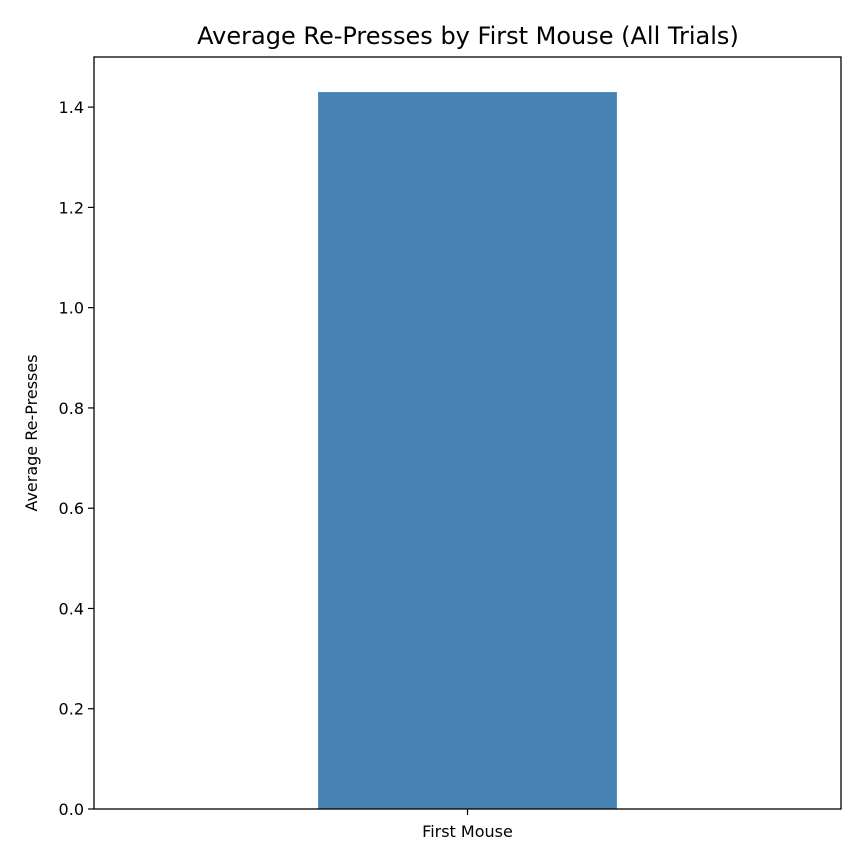  What do you see at coordinates (76, 458) in the screenshot?
I see `y-axis-ticks: 0.0 0.2 0.4 0.6 0.8 1.0 1.2 1.4` at bounding box center [76, 458].